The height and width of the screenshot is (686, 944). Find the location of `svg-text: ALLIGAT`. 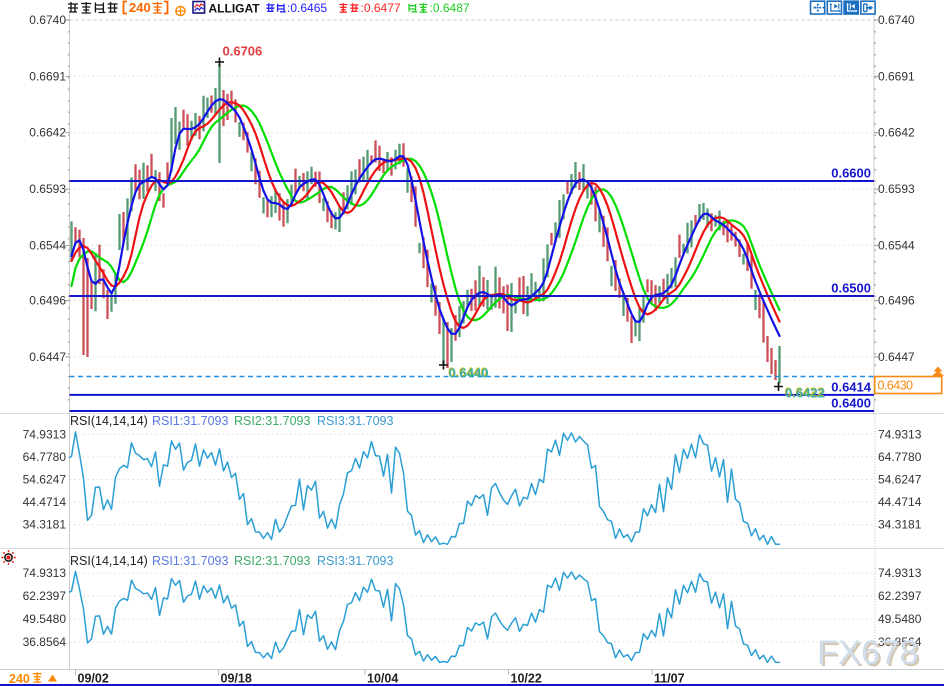

svg-text: ALLIGAT is located at coordinates (235, 9).